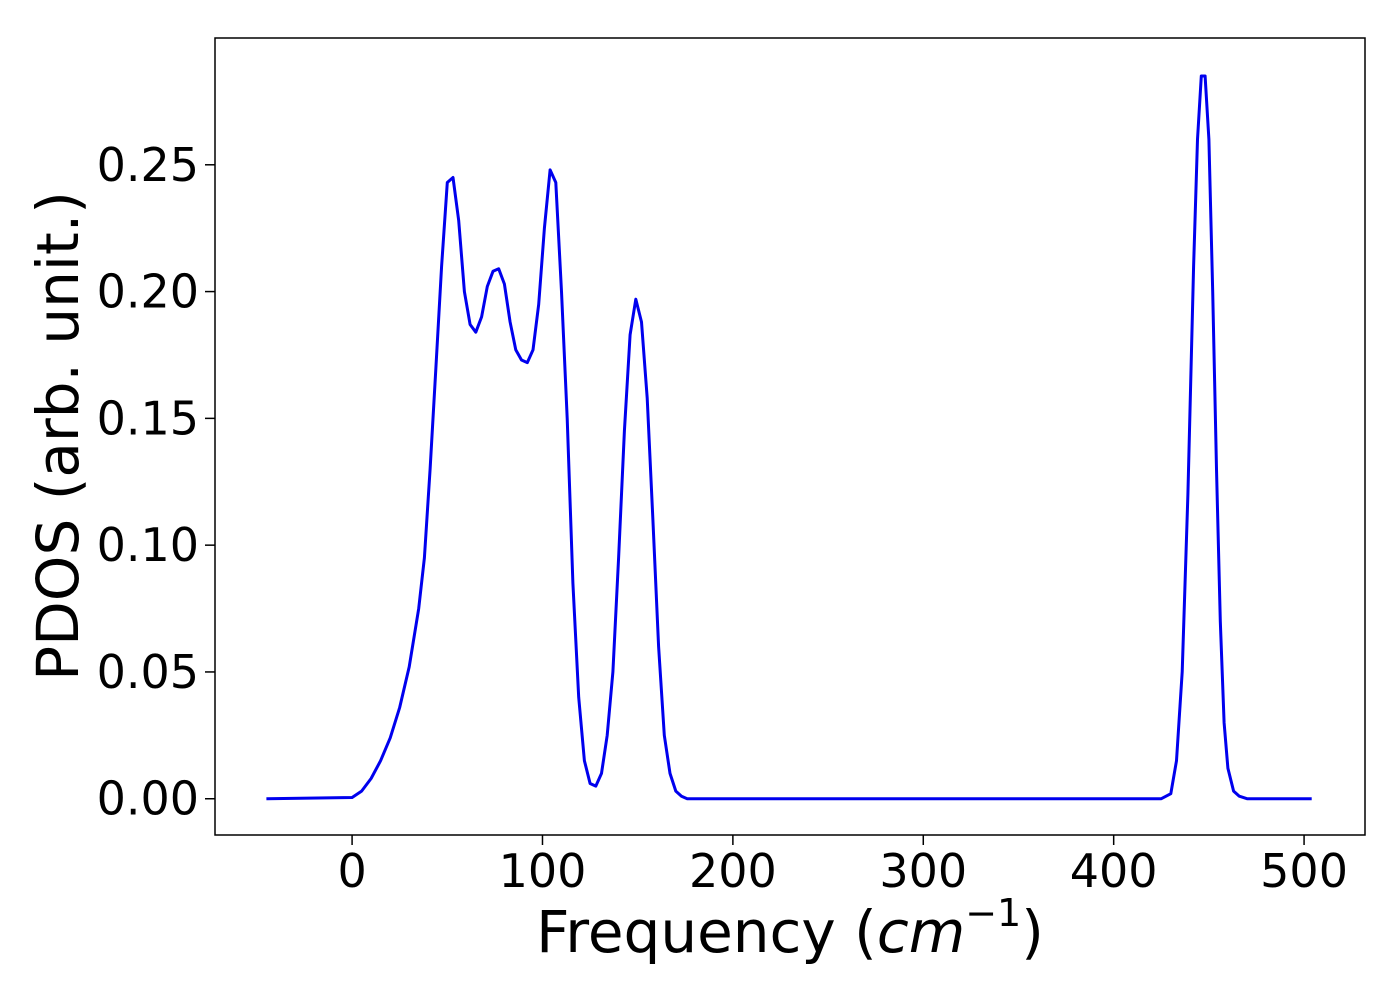  What do you see at coordinates (733, 871) in the screenshot?
I see `x-tick-label: 200` at bounding box center [733, 871].